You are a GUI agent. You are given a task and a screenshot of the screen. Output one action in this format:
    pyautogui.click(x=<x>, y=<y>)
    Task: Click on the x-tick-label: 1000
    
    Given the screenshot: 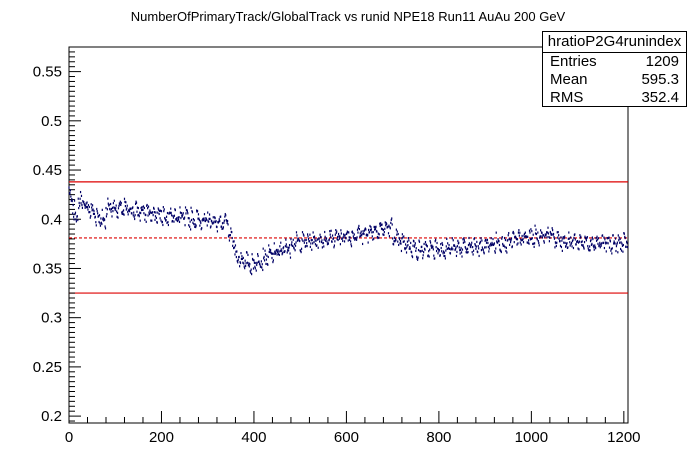 What is the action you would take?
    pyautogui.click(x=531, y=437)
    